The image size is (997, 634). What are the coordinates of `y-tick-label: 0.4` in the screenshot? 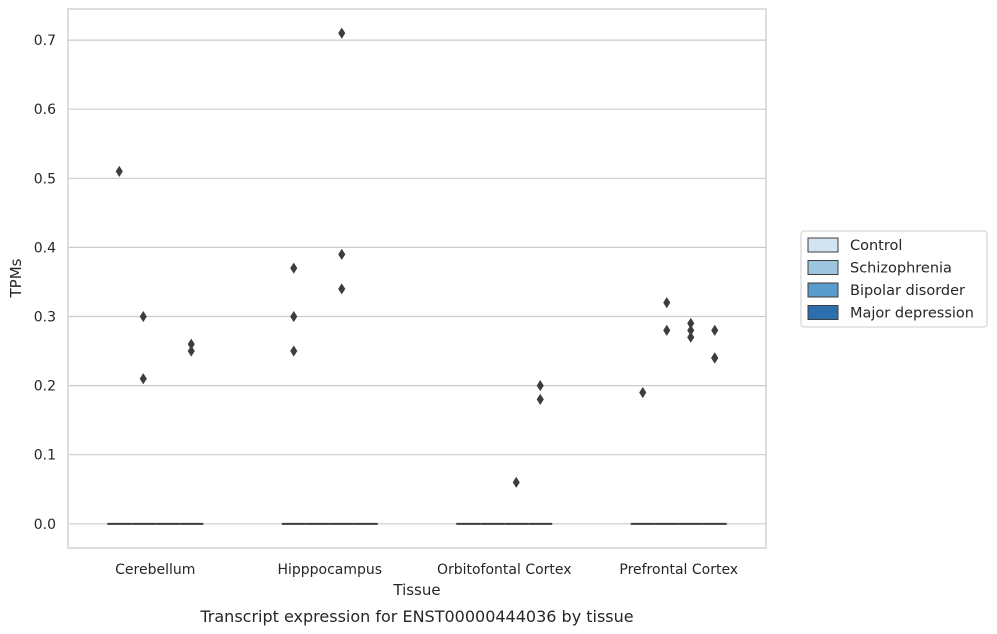 It's located at (45, 248).